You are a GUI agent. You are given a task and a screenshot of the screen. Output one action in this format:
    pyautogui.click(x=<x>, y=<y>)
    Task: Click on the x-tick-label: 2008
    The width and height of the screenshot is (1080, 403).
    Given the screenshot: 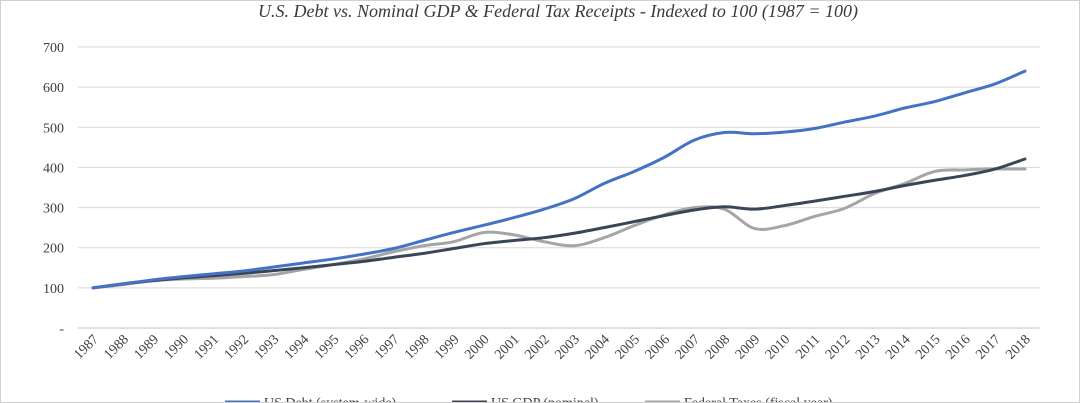 What is the action you would take?
    pyautogui.click(x=718, y=347)
    